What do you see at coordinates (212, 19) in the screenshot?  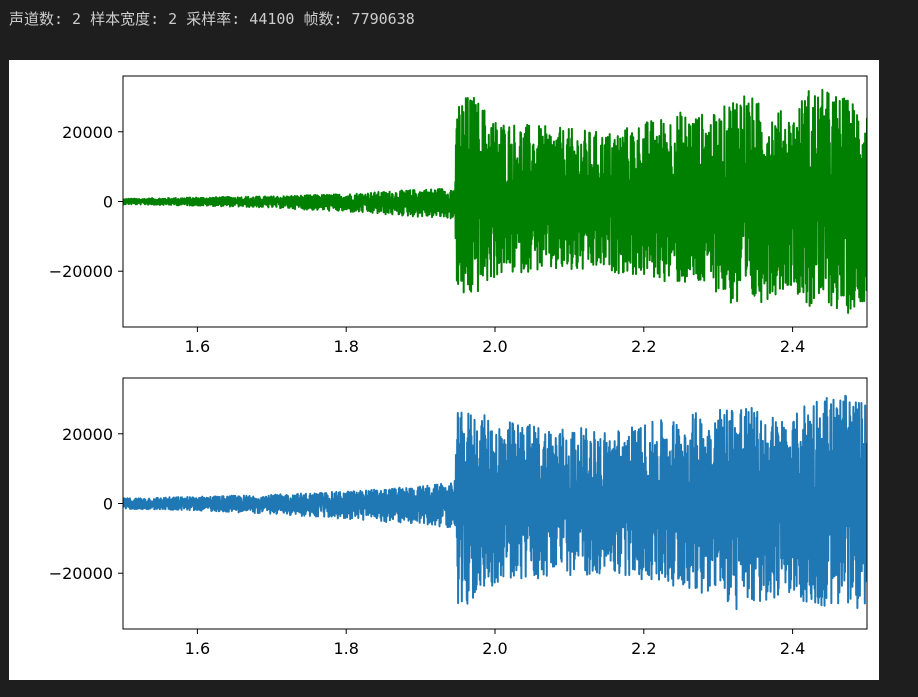 I see `cell-output-text: 声道数: 2 样本宽度: 2 采样率: 44100 帧数: 7790638` at bounding box center [212, 19].